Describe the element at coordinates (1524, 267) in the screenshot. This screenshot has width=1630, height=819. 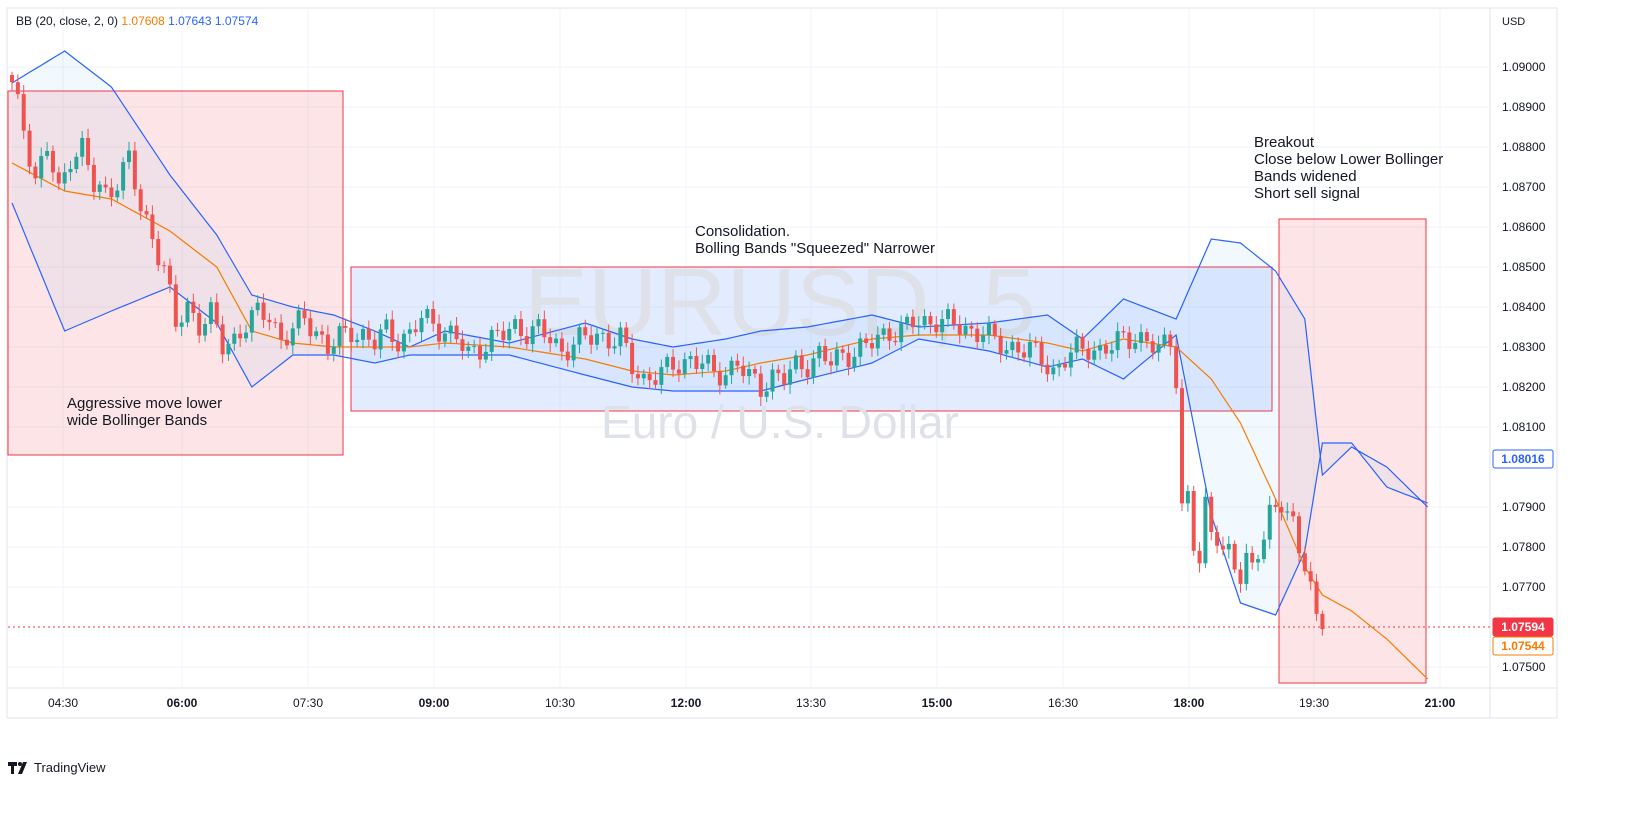
I see `price-tick-label: 1.08500` at that location.